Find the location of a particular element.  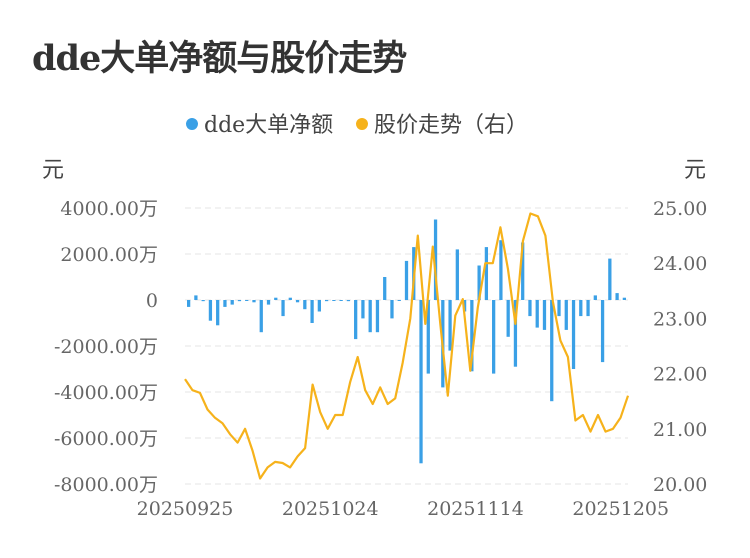

right-tick-label: 23.00 is located at coordinates (680, 319).